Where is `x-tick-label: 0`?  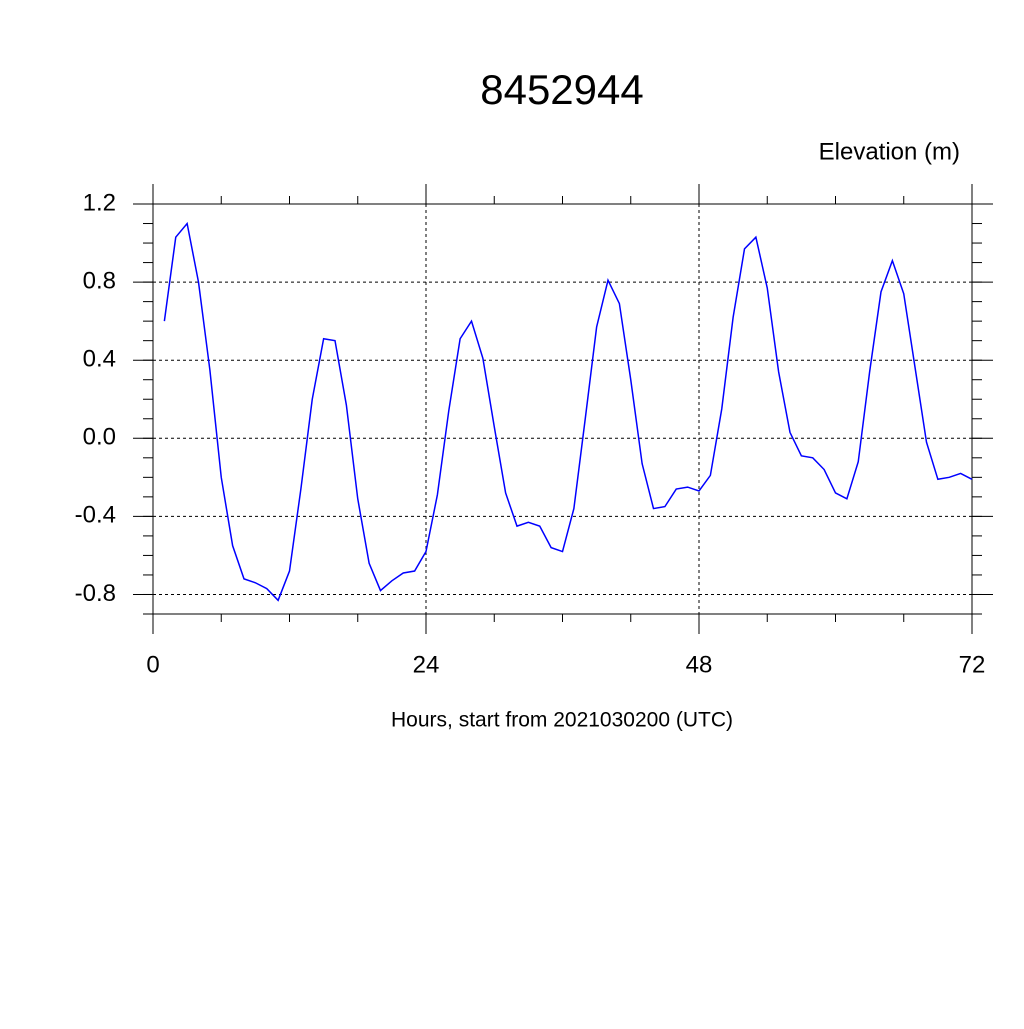 x-tick-label: 0 is located at coordinates (152, 664).